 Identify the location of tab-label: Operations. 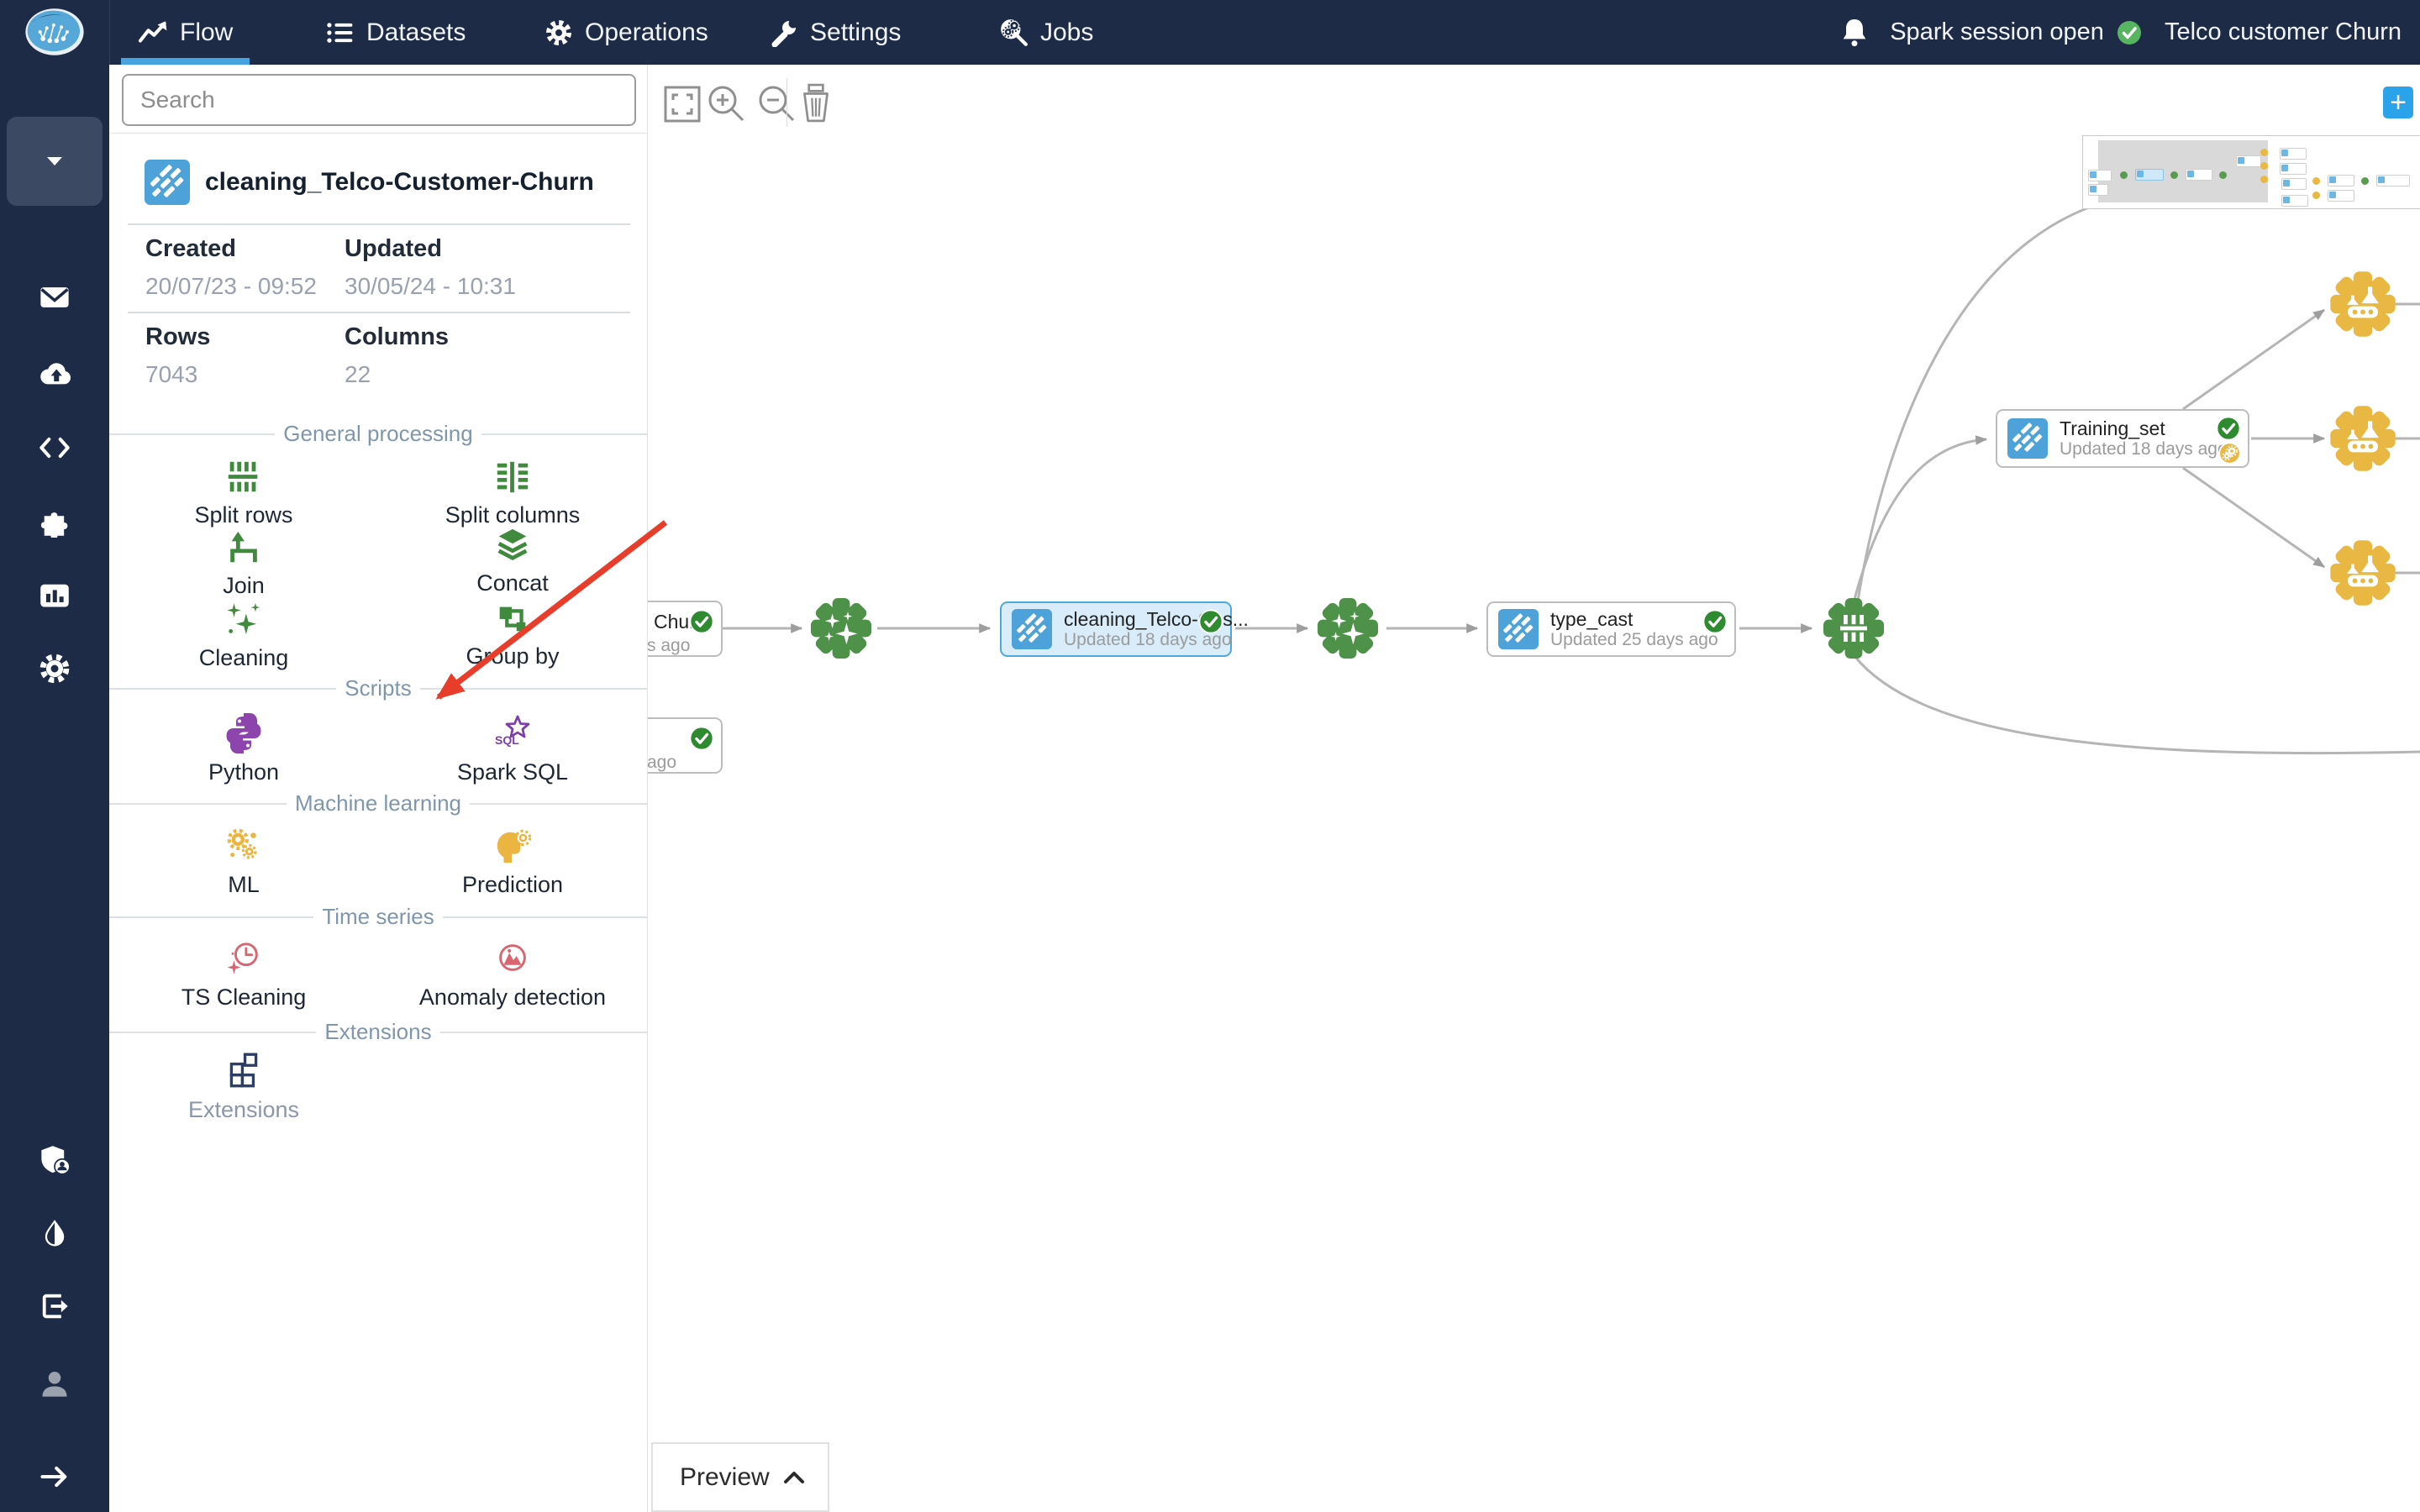
(646, 32).